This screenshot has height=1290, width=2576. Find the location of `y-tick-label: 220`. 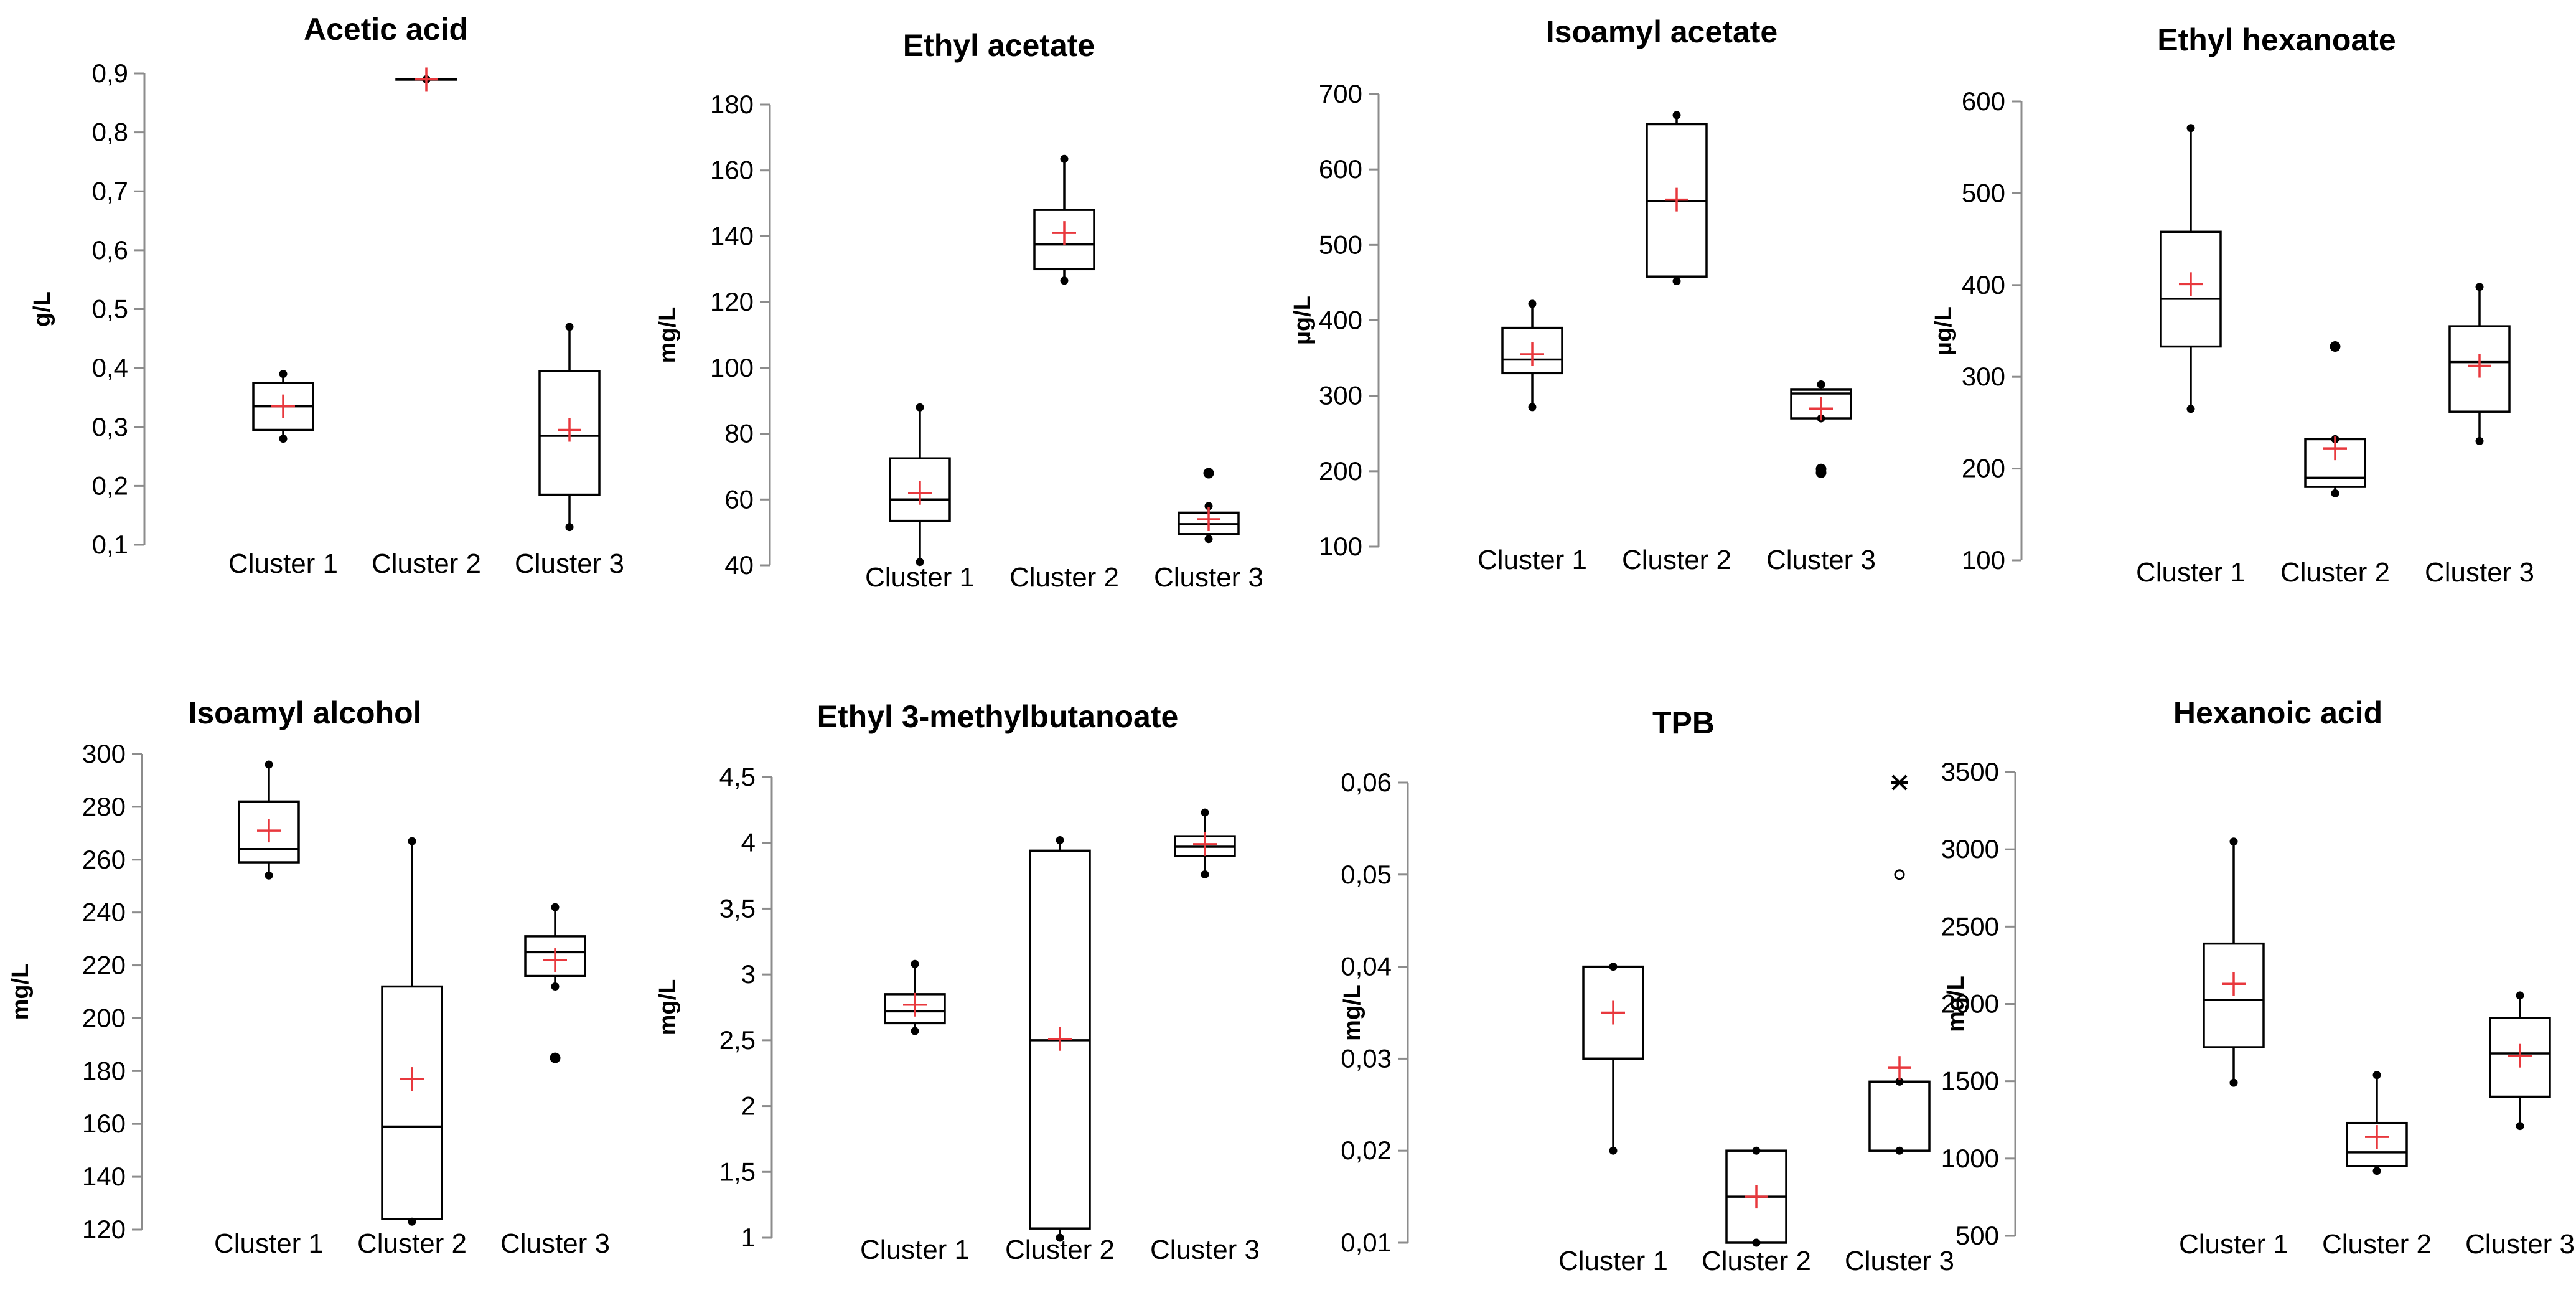

y-tick-label: 220 is located at coordinates (104, 965).